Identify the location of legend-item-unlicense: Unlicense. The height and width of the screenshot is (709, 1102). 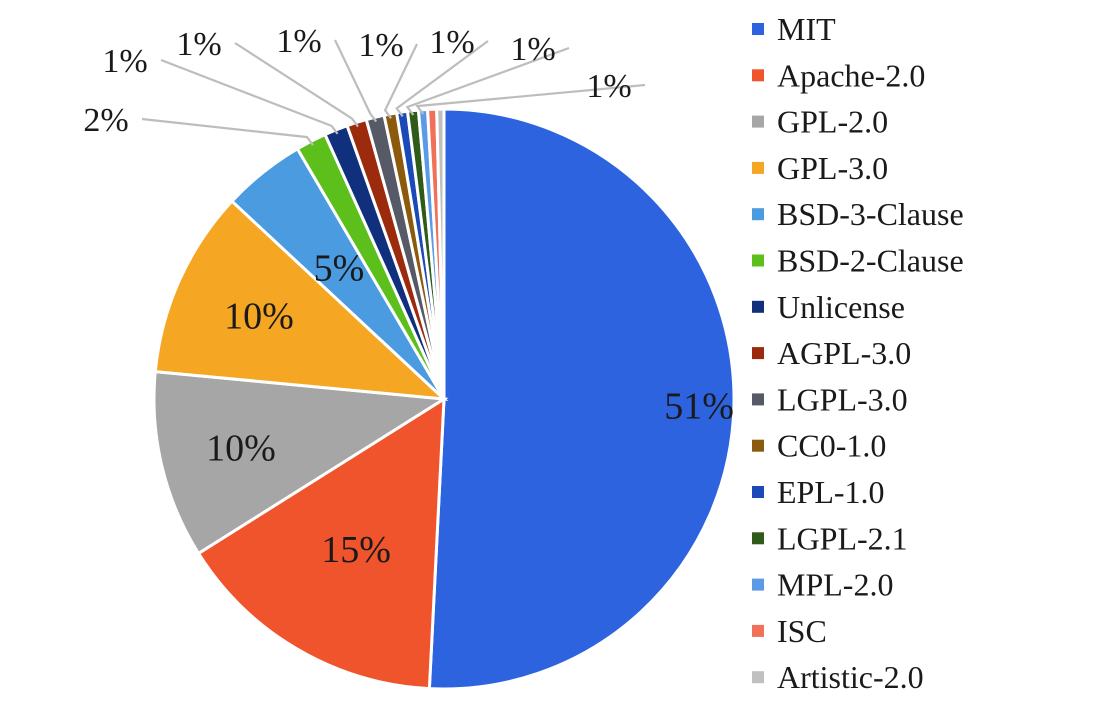
(828, 307).